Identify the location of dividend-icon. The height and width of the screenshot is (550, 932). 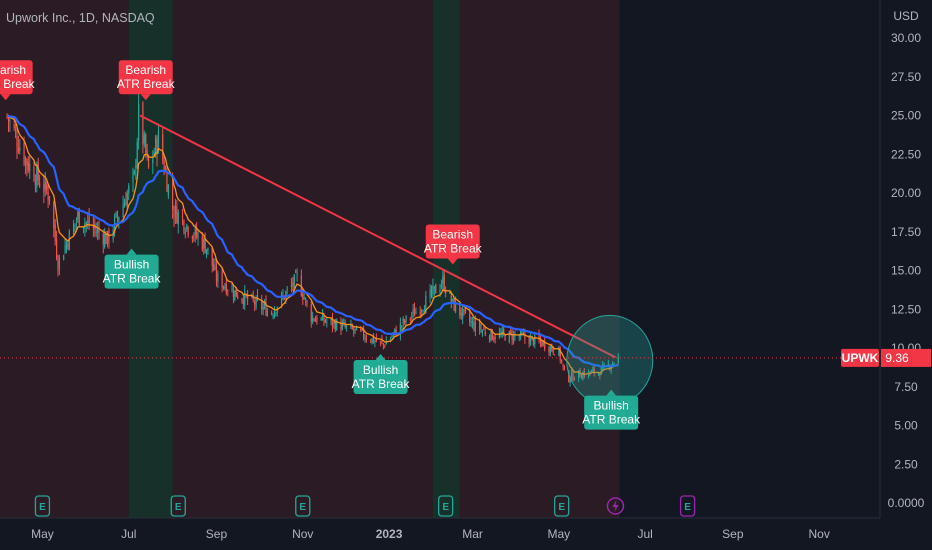
(615, 506).